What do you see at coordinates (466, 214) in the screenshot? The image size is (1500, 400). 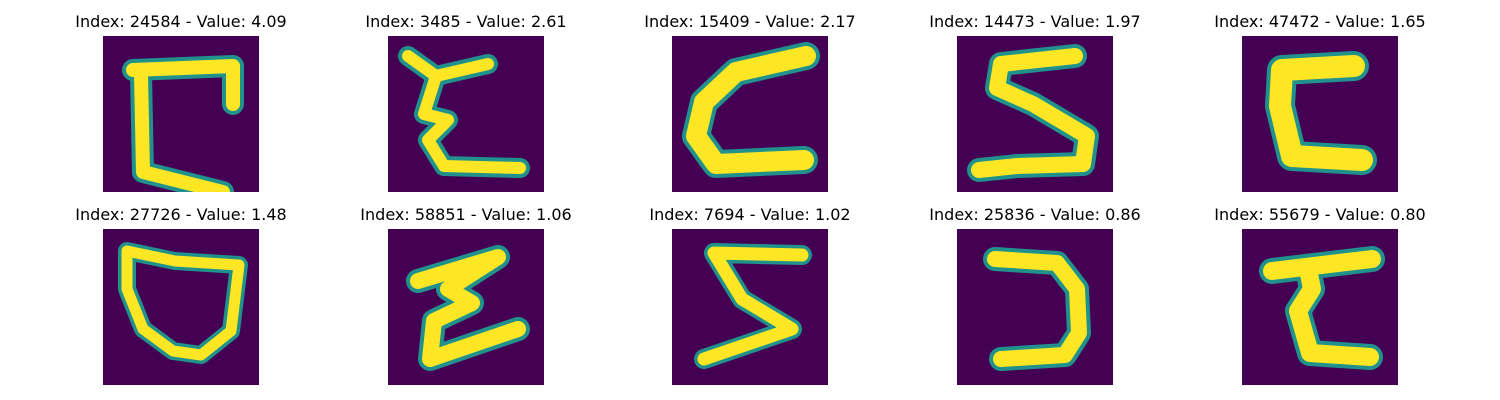 I see `panel-title: Index: 58851 - Value: 1.06` at bounding box center [466, 214].